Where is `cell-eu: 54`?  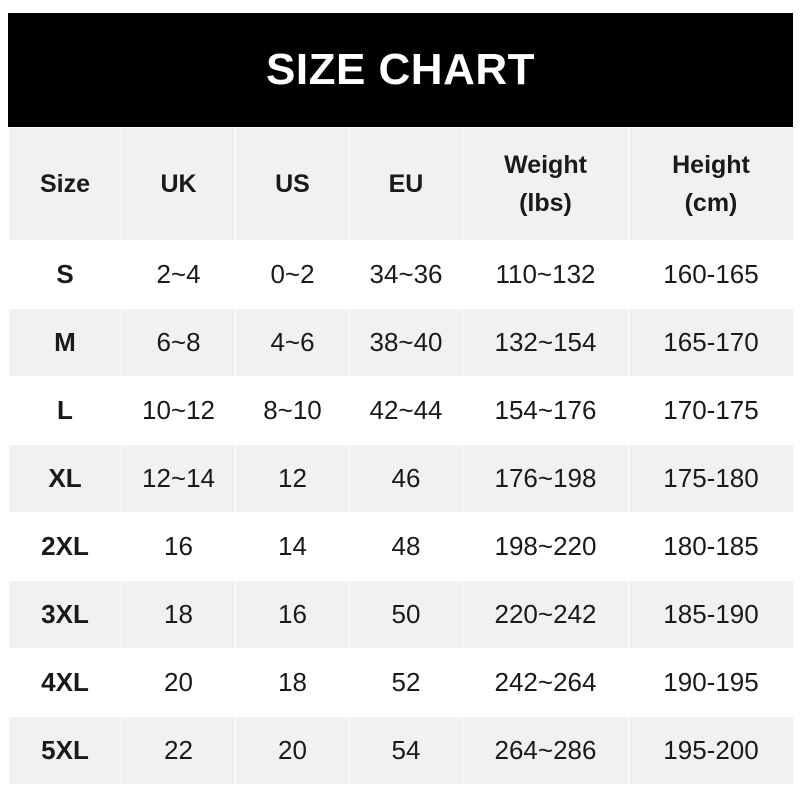 cell-eu: 54 is located at coordinates (406, 750).